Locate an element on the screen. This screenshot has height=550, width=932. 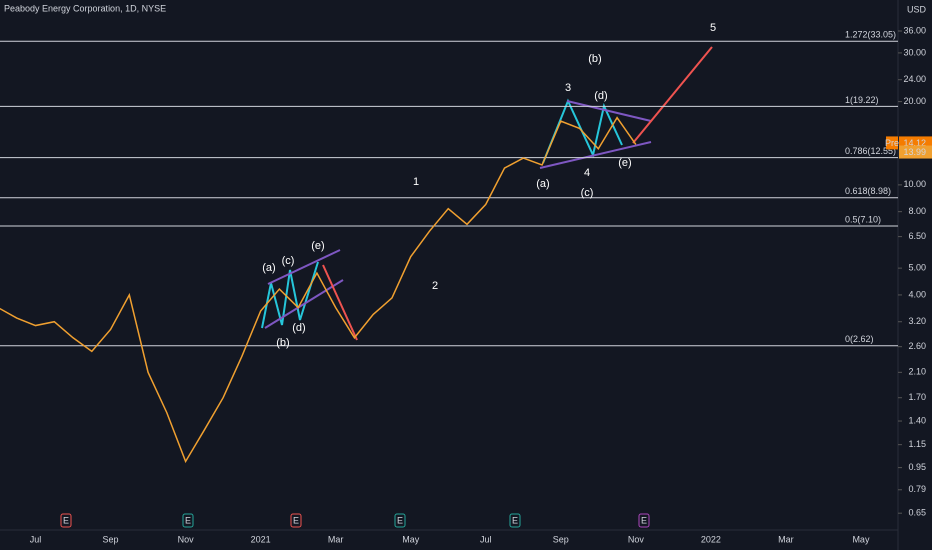
y-tick-label: 2.10 is located at coordinates (917, 372).